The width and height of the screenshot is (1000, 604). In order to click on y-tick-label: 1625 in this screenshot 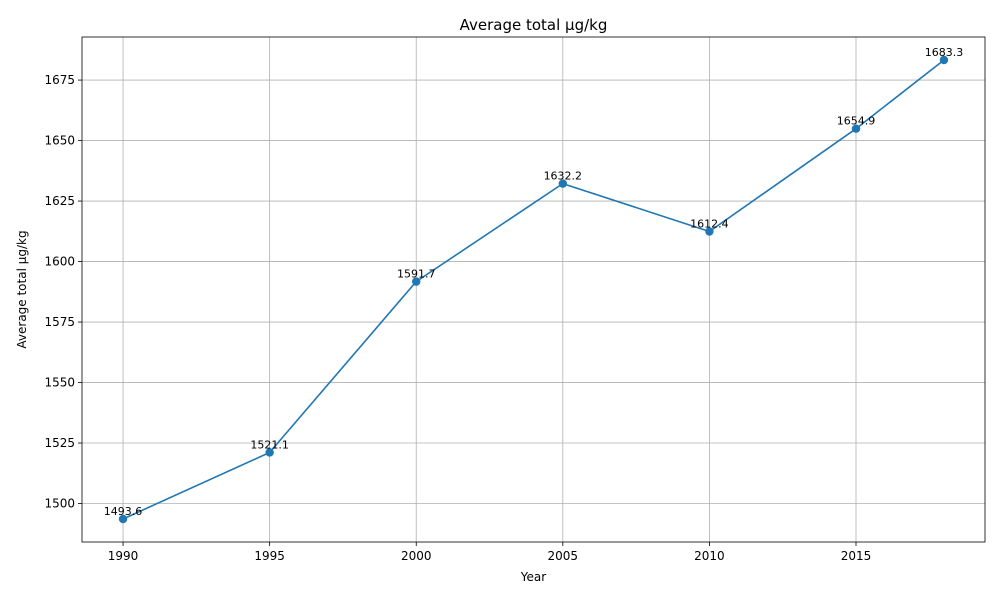, I will do `click(59, 201)`.